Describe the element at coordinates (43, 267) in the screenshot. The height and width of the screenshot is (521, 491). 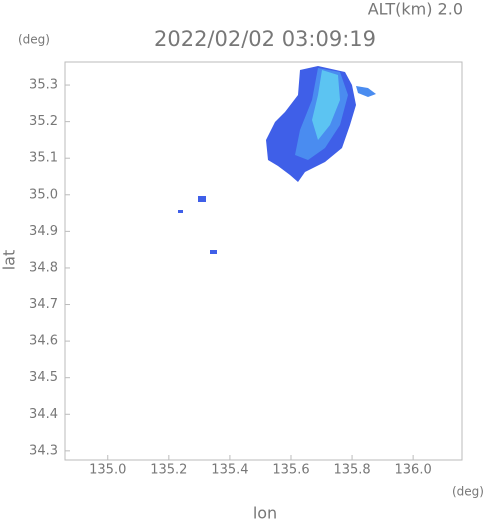
I see `y-tick-label: 34.8` at that location.